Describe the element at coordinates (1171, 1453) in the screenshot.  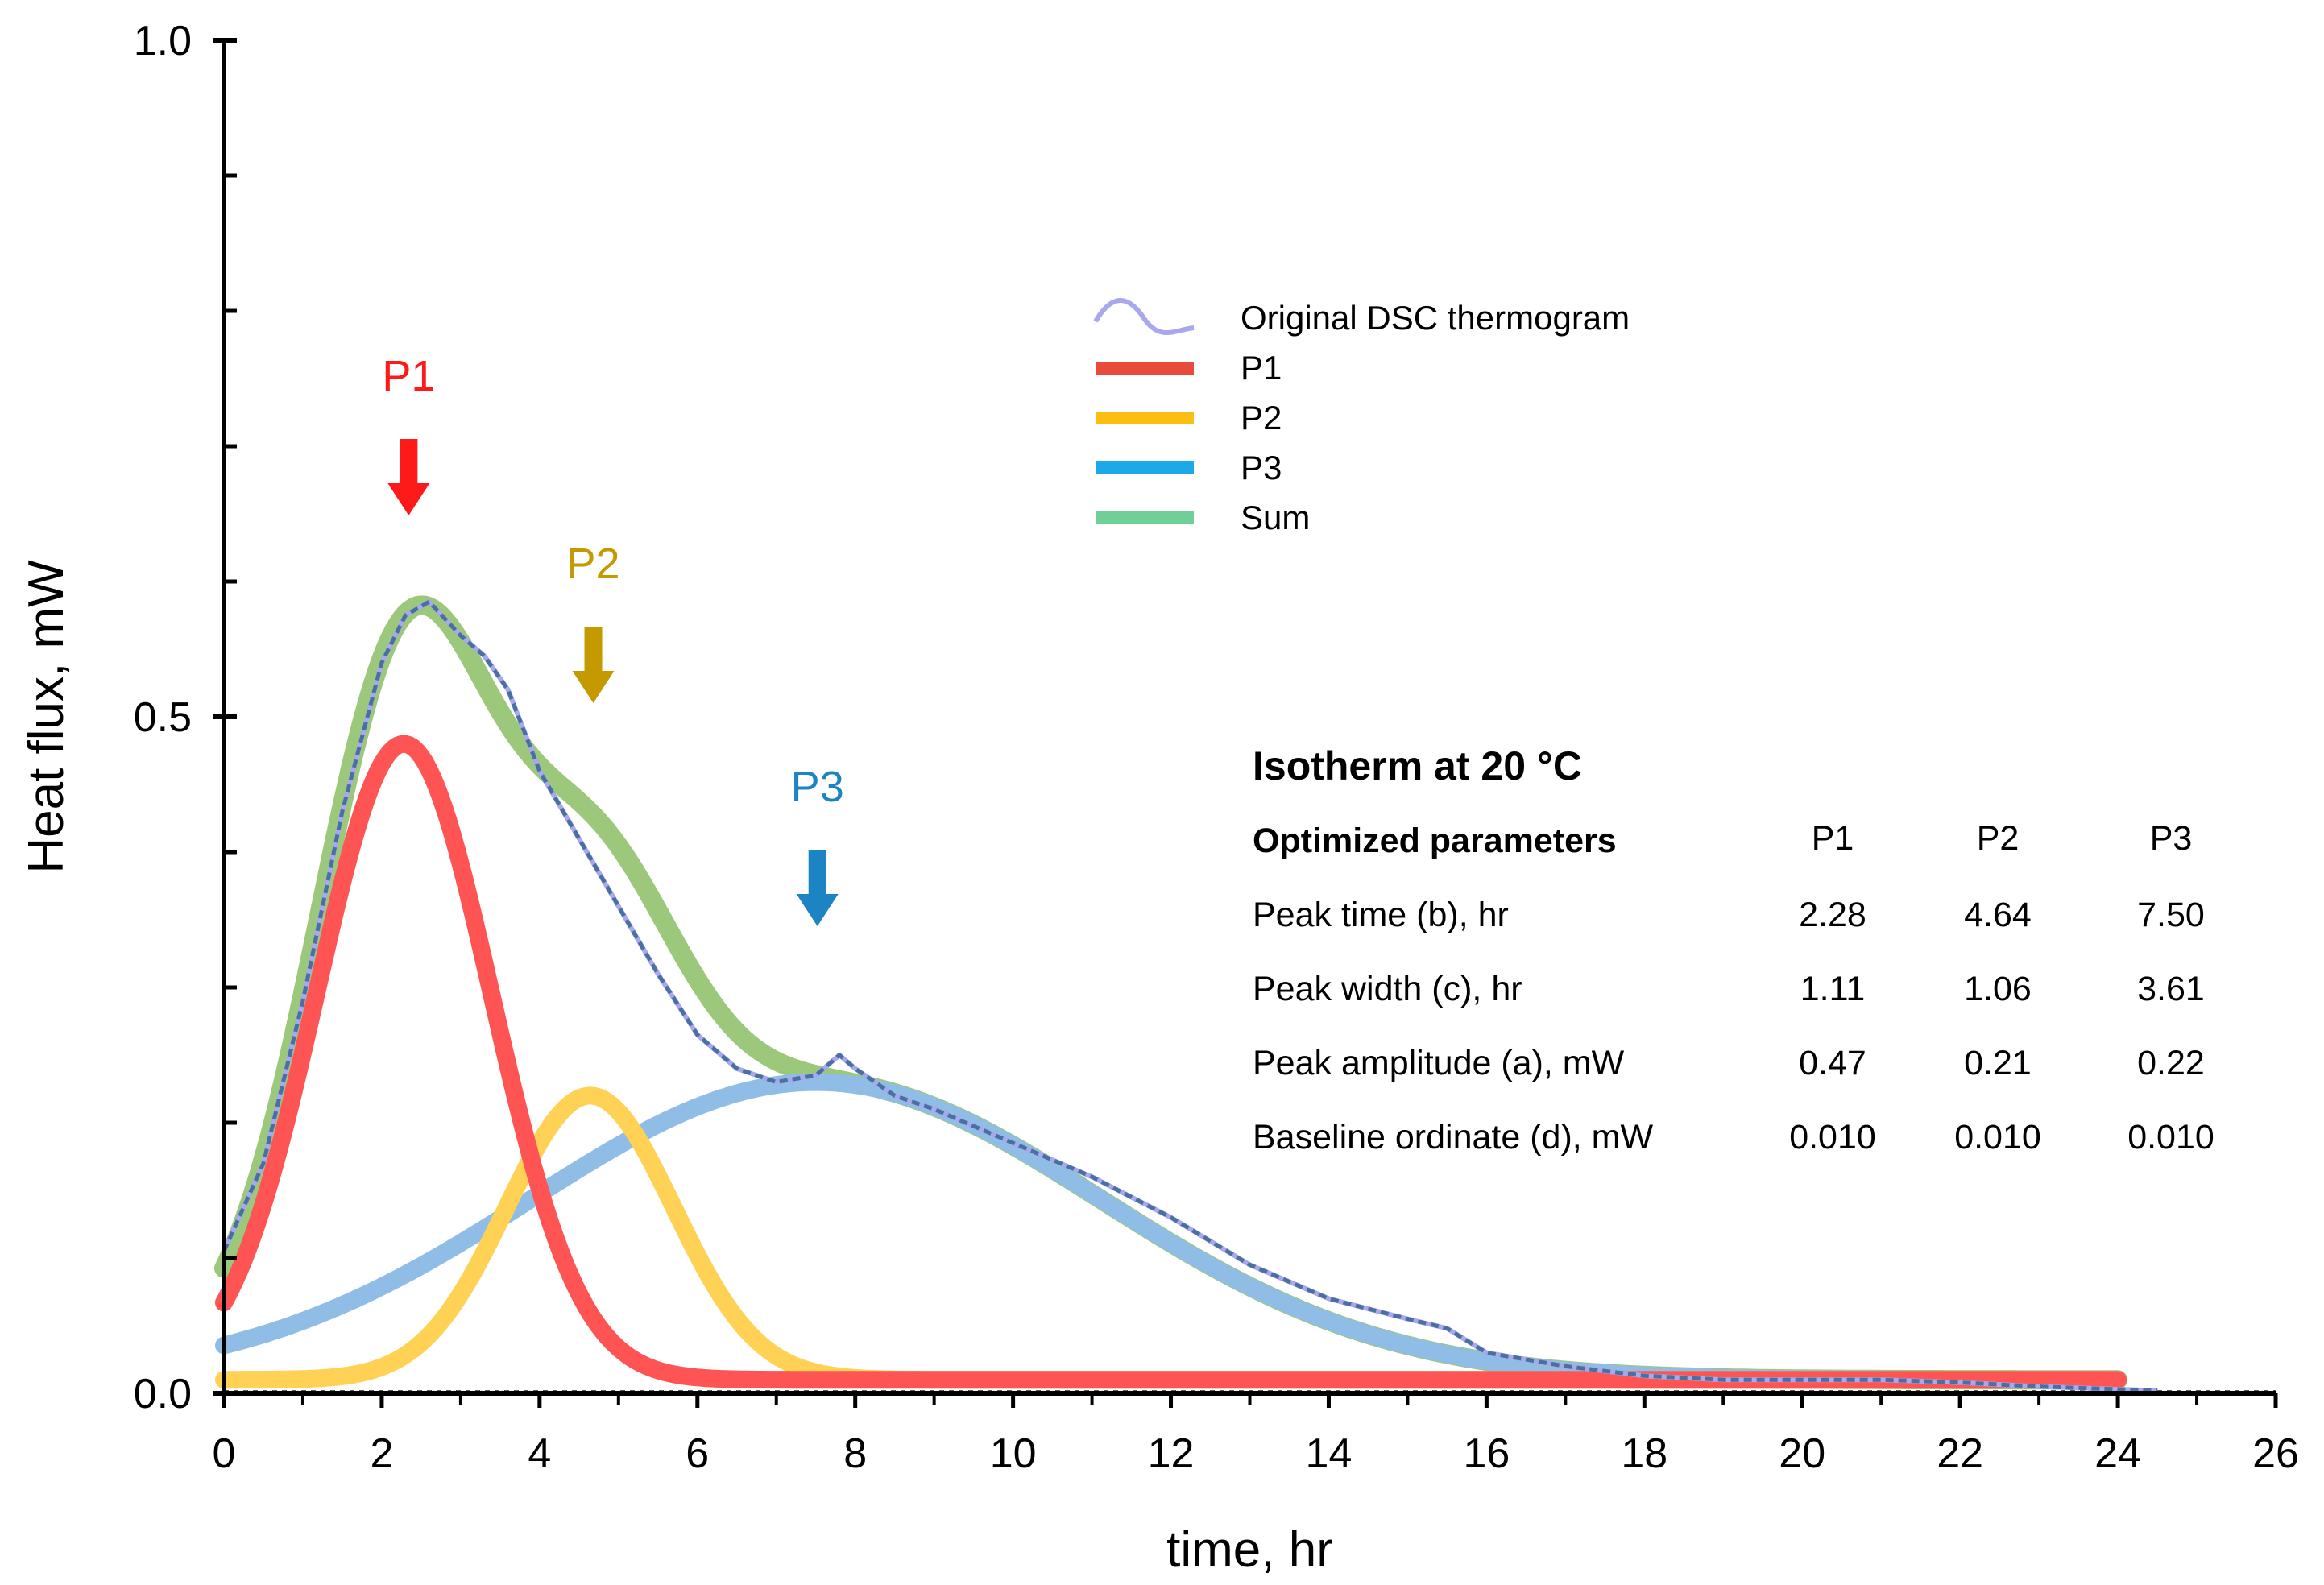
I see `x-tick-label: 12` at that location.